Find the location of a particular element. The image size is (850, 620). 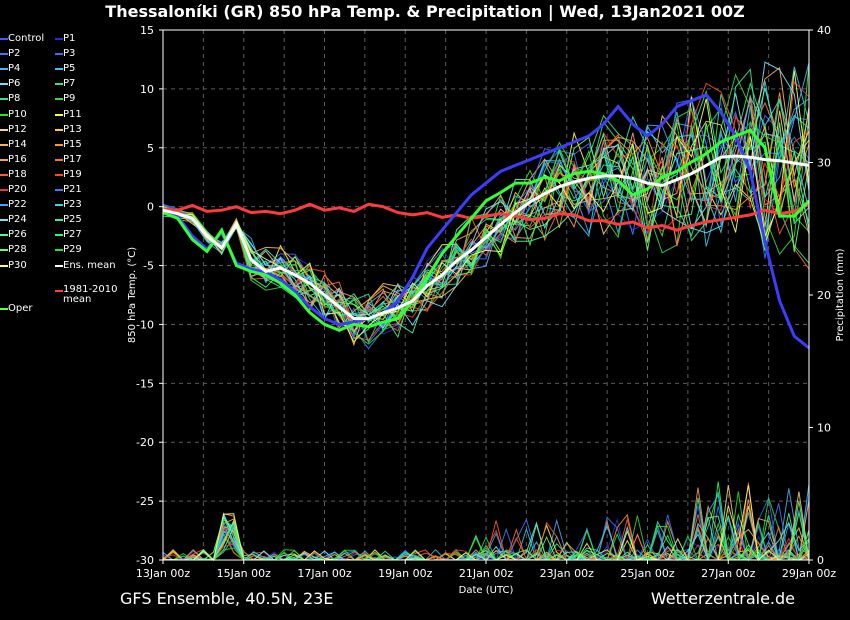

y2-tick-label: 20 is located at coordinates (824, 295).